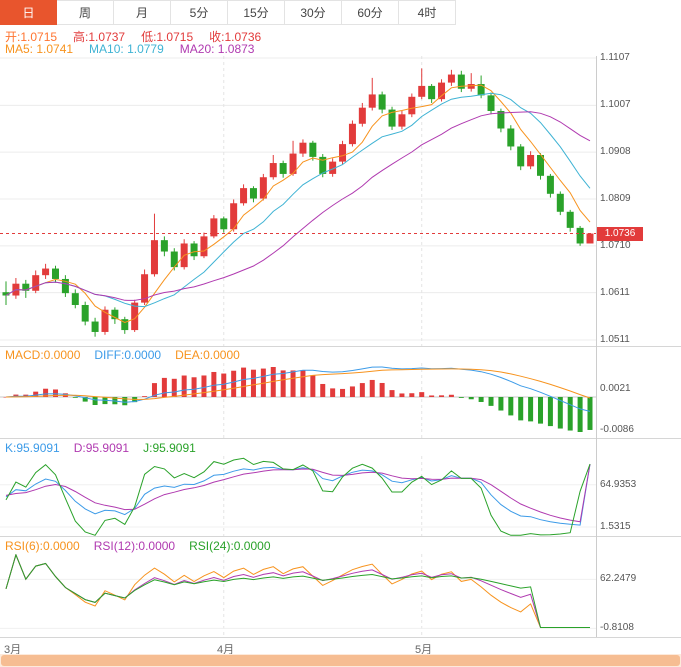 The image size is (681, 667). Describe the element at coordinates (230, 546) in the screenshot. I see `rsi24-readout: RSI(24):0.0000` at that location.